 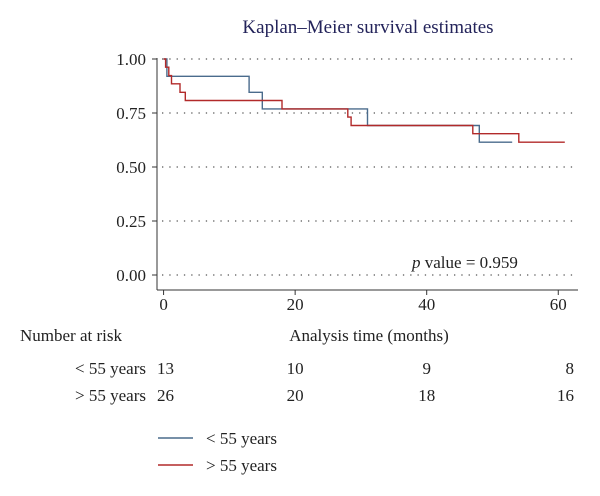 I want to click on chart-title: Kaplan–Meier survival estimates, so click(x=367, y=27).